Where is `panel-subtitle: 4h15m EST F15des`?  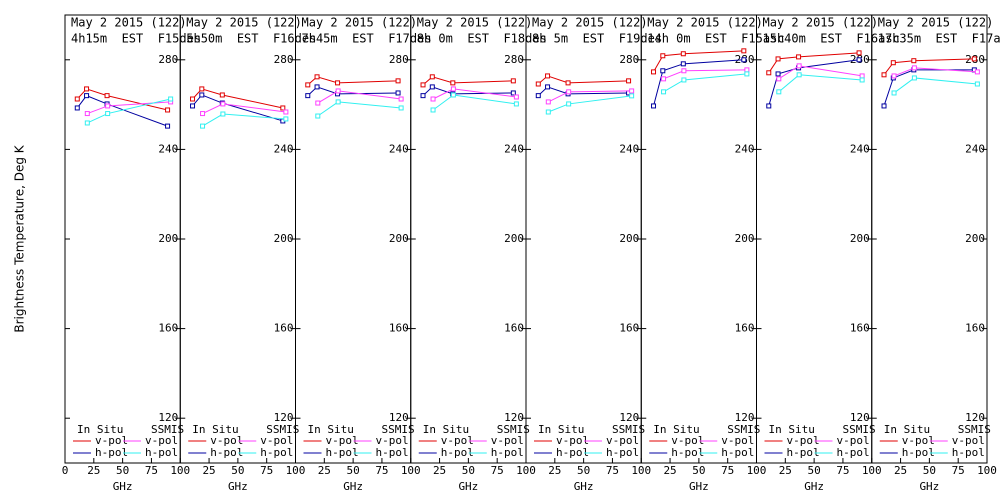 panel-subtitle: 4h15m EST F15des is located at coordinates (136, 39).